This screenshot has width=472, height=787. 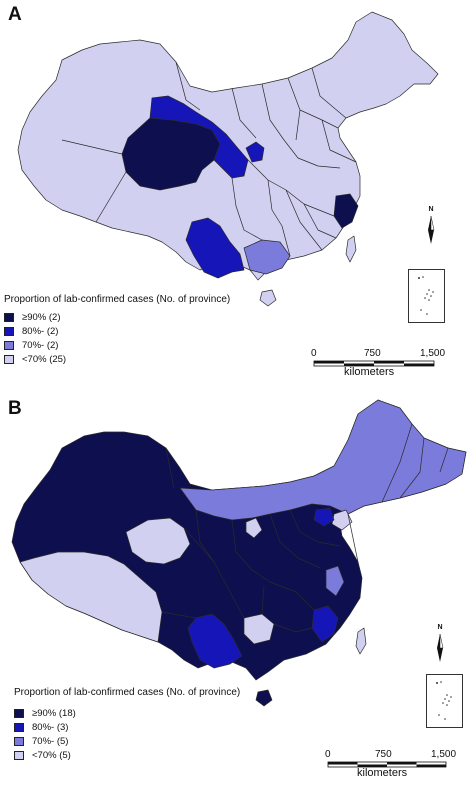 I want to click on legend-item: 80%- (2), so click(x=31, y=331).